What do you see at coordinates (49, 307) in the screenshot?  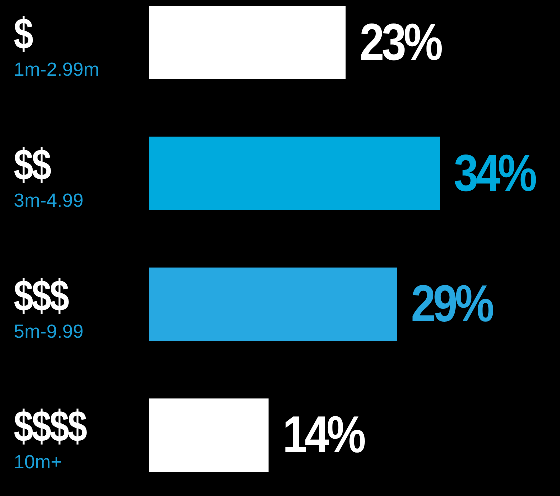 I see `y-tick-label: $$$ 5m-9.99` at bounding box center [49, 307].